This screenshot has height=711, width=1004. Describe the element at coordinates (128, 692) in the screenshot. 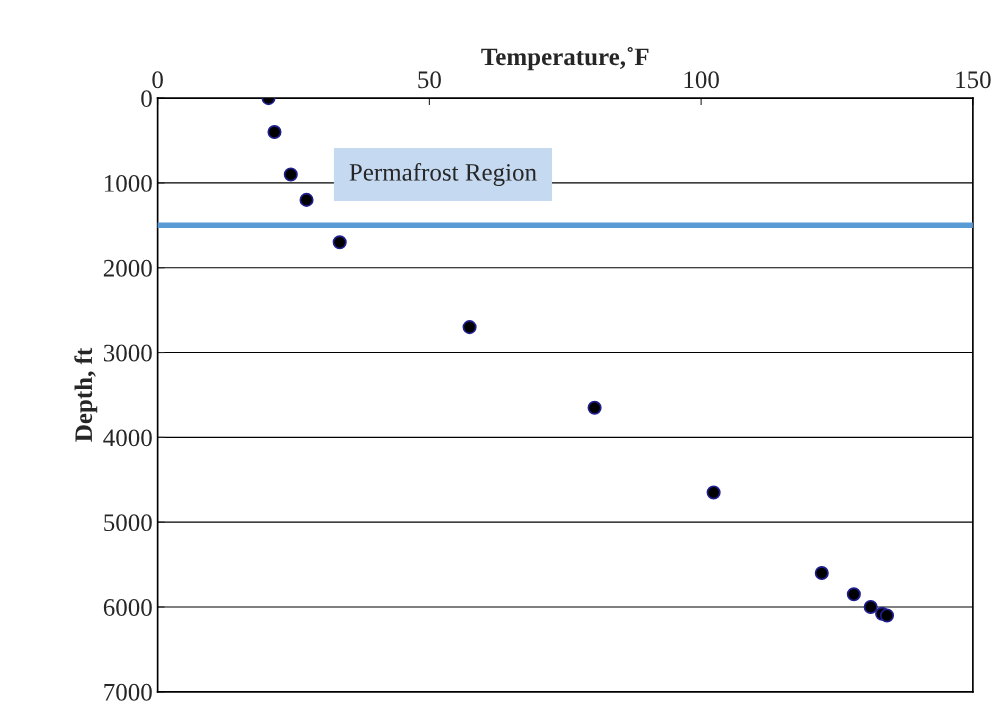

I see `y-tick-label: 7000` at that location.